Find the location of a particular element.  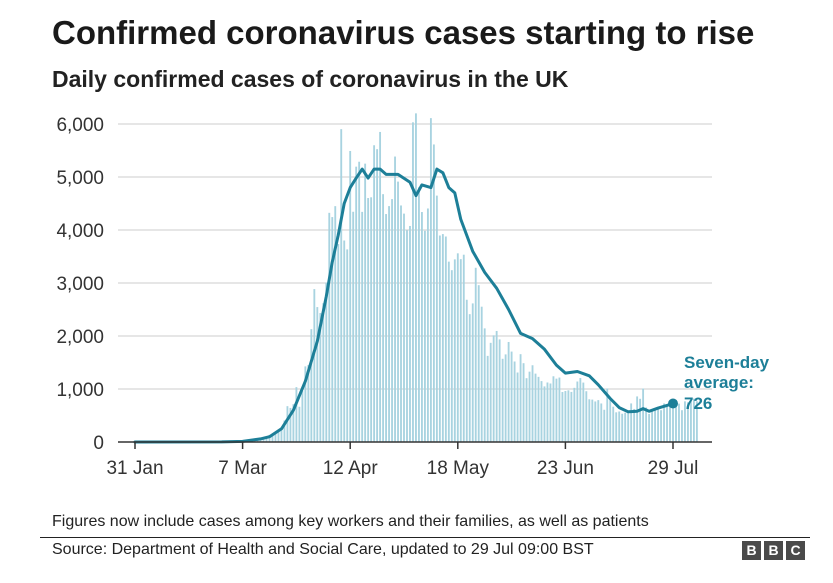

x-tick-label: 23 Jun is located at coordinates (565, 468).